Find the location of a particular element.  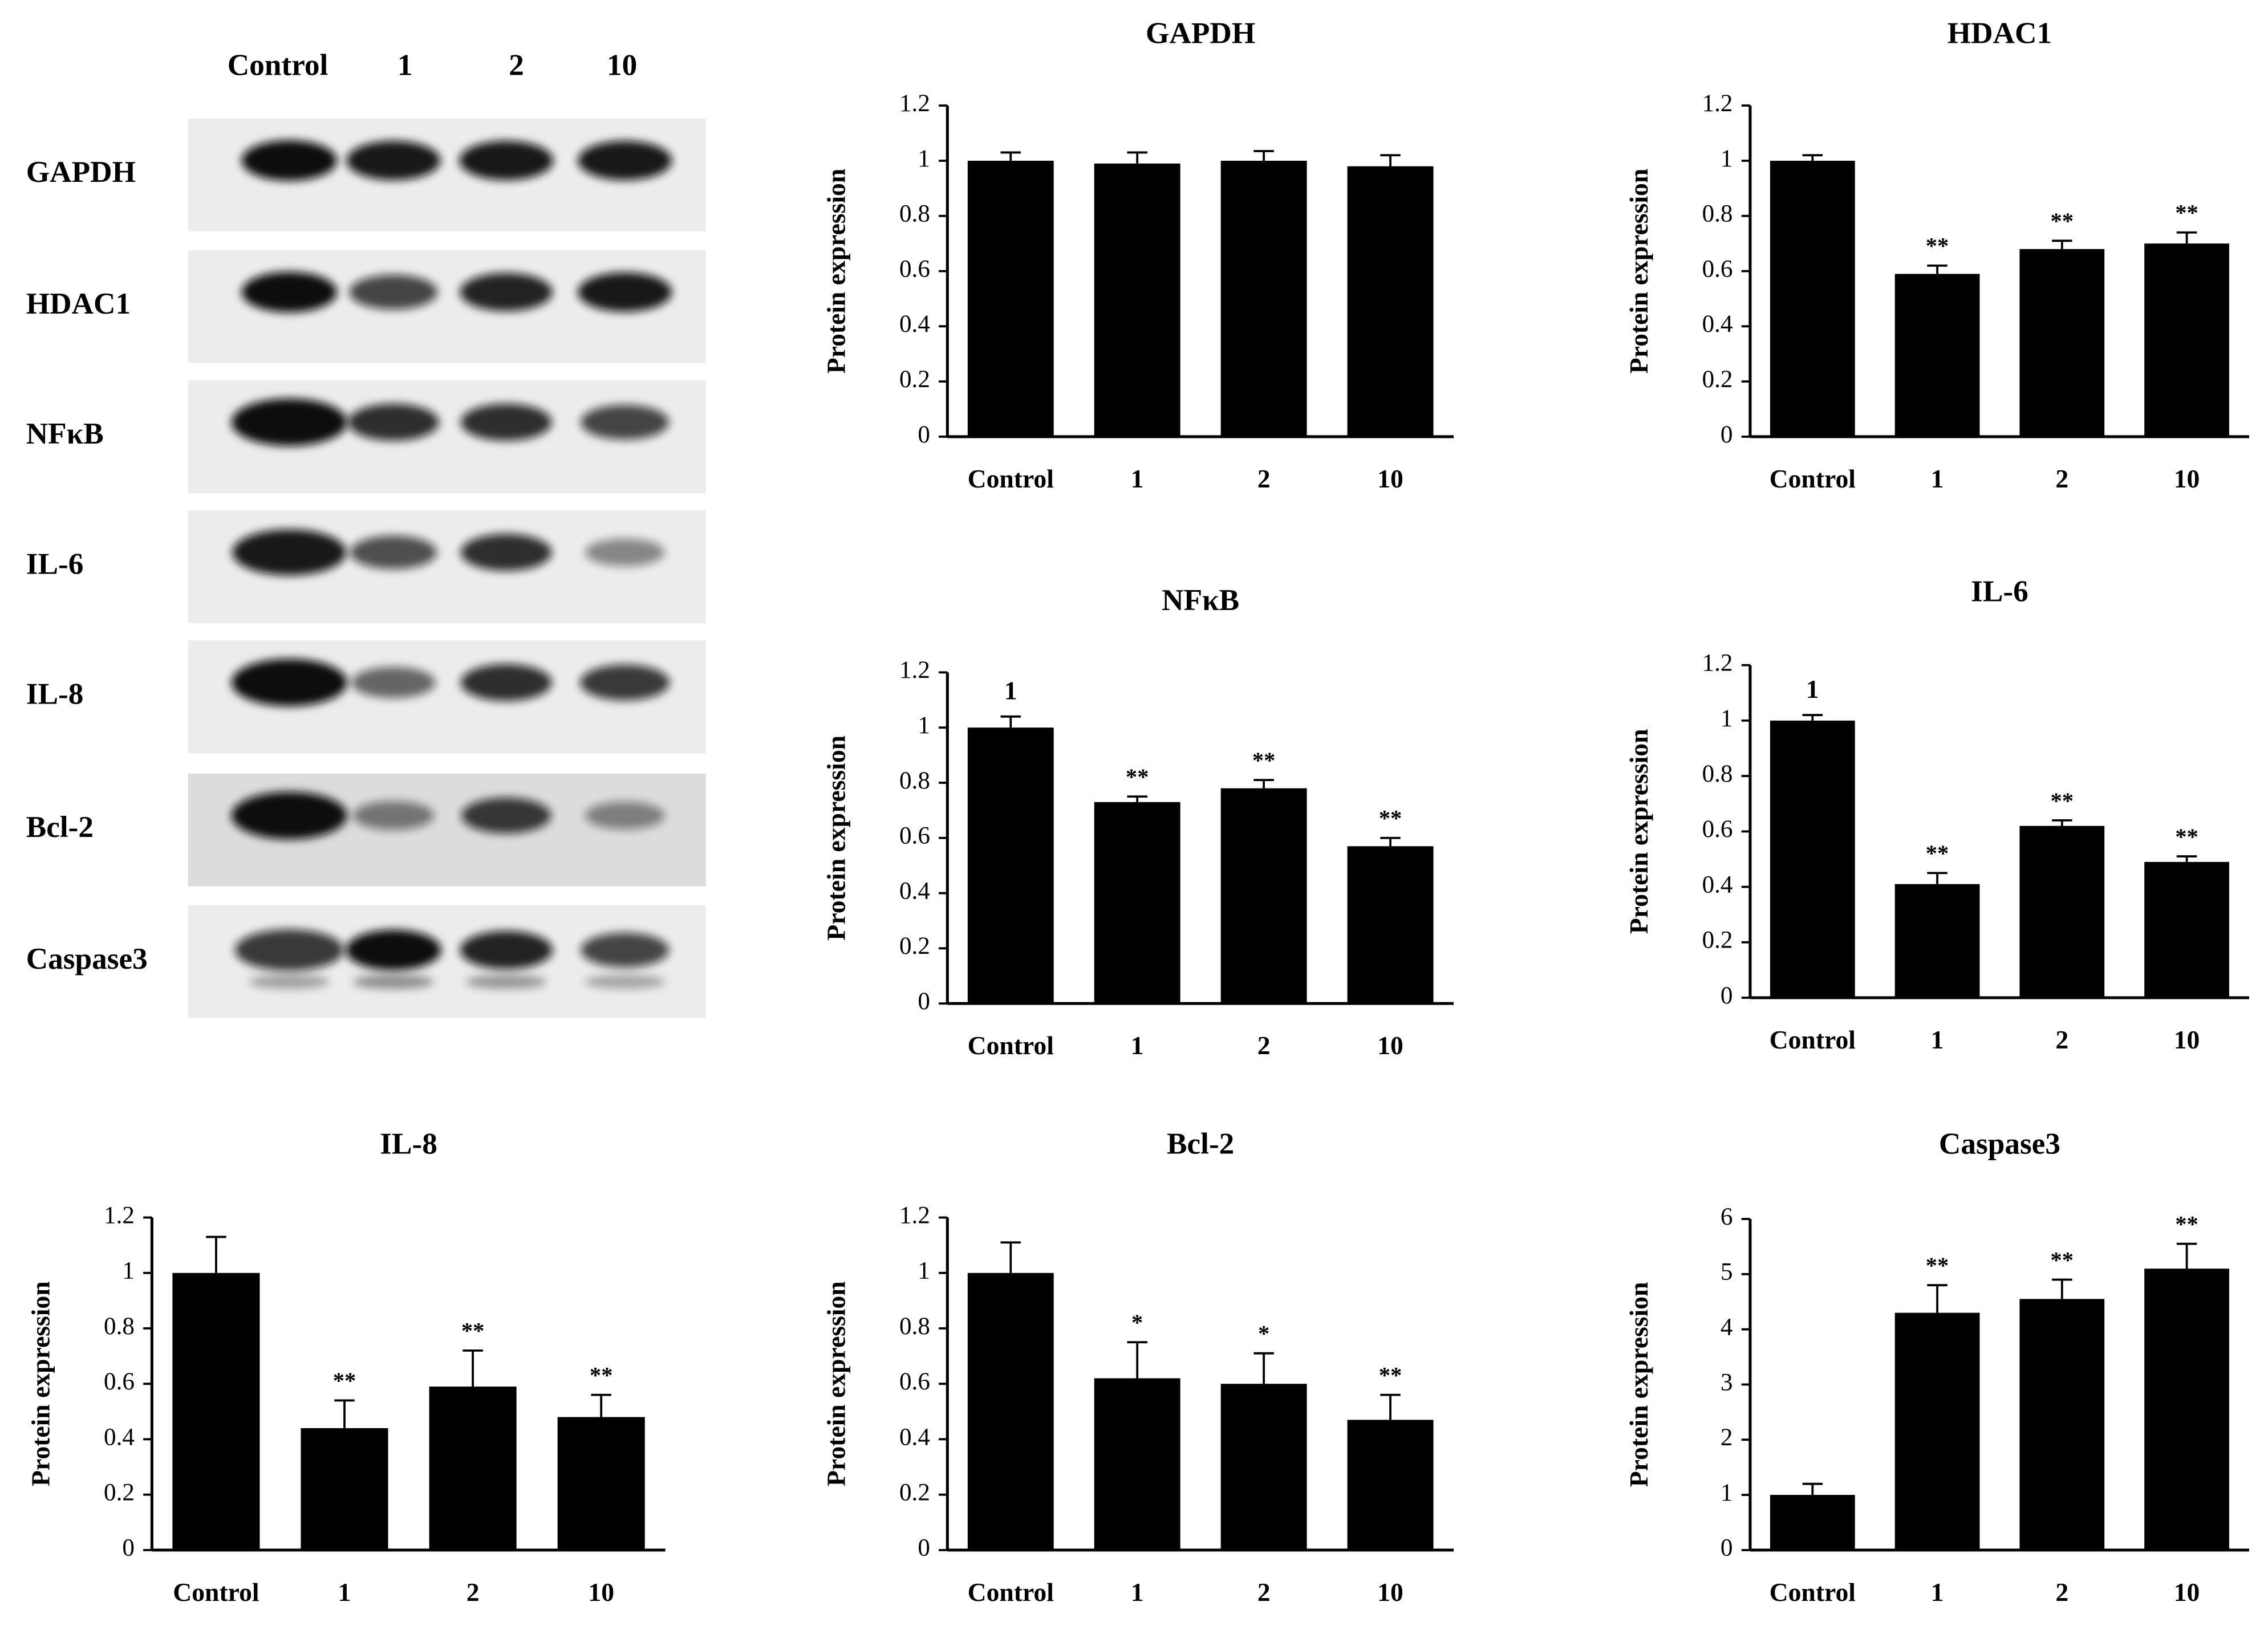

chart-title: IL-8 is located at coordinates (409, 1144).